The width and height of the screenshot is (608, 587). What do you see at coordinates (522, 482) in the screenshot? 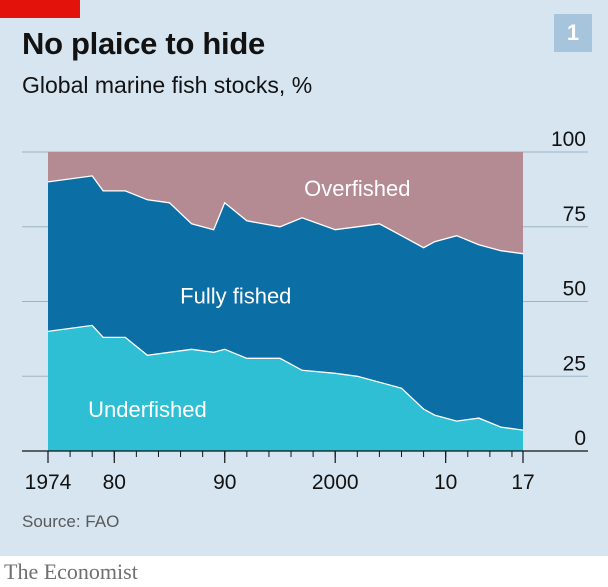
I see `x-tick-label-2017: 17` at bounding box center [522, 482].